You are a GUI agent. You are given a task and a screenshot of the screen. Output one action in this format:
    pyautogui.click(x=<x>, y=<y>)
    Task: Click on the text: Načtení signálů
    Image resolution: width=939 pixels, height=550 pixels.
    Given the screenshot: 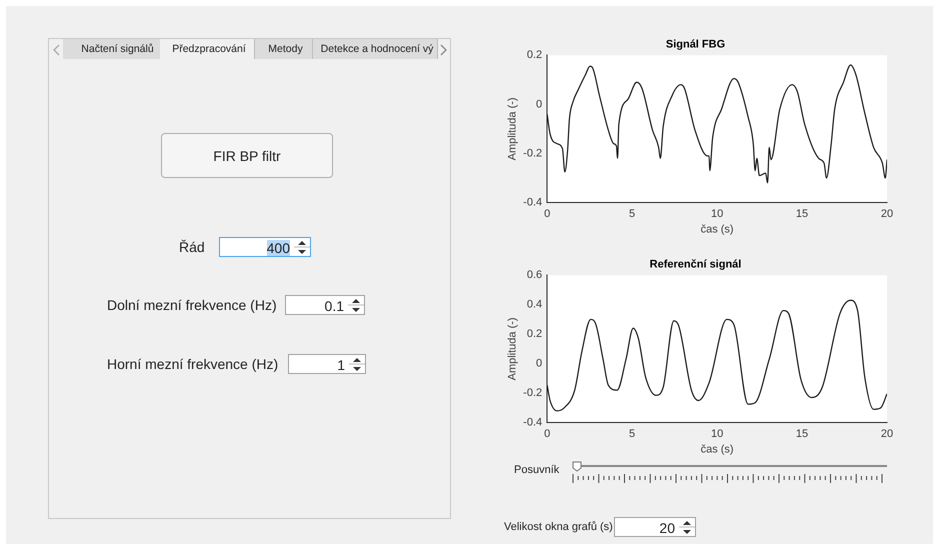 What is the action you would take?
    pyautogui.click(x=116, y=49)
    